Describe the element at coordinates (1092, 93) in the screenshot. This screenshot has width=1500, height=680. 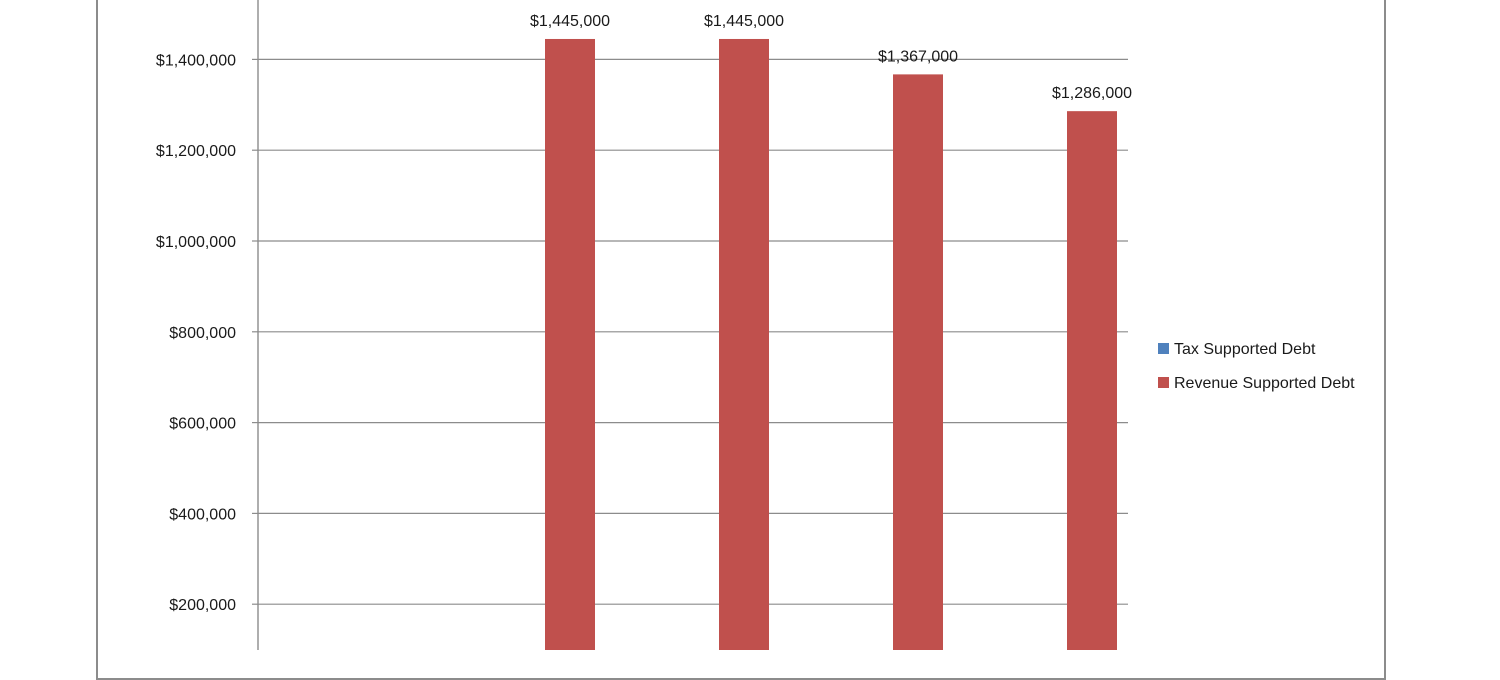
I see `data-label: $1,286,000` at that location.